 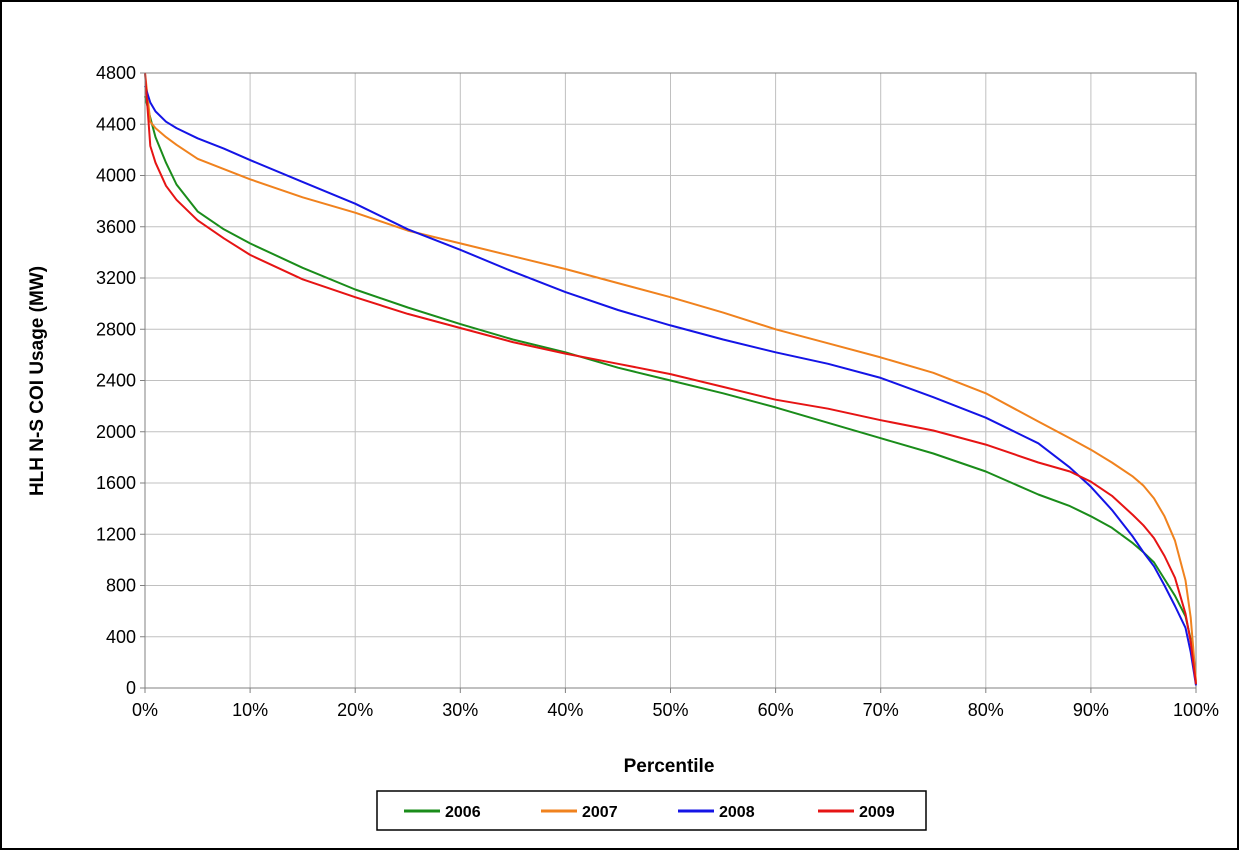 What do you see at coordinates (600, 812) in the screenshot?
I see `legend-label-2007: 2007` at bounding box center [600, 812].